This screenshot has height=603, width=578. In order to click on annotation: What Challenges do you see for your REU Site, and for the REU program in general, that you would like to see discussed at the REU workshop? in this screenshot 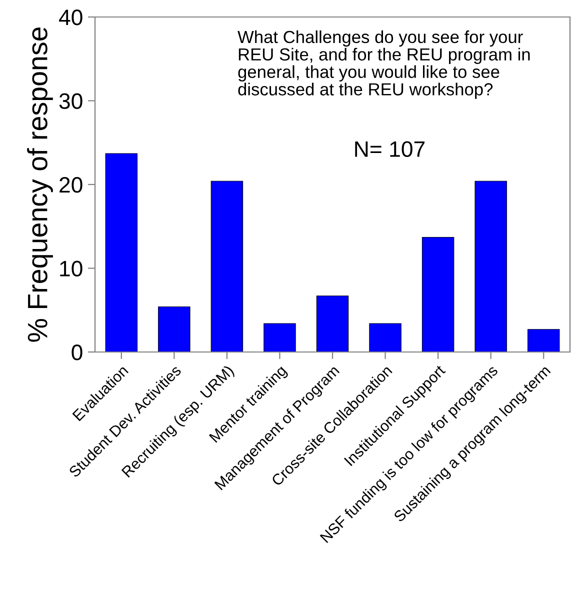, I will do `click(384, 64)`.